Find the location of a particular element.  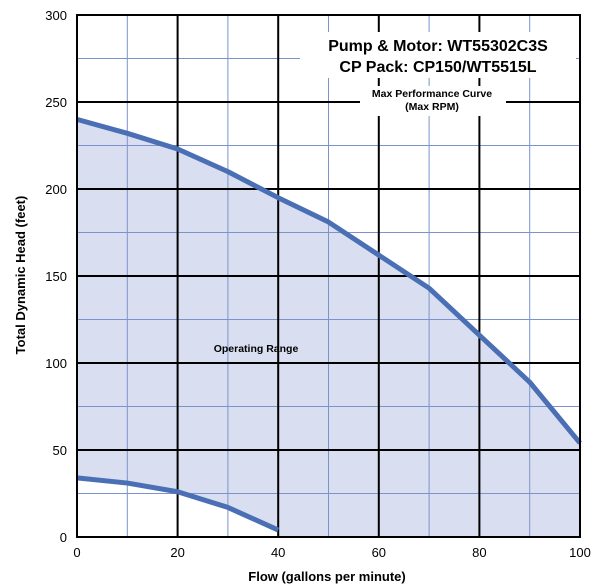

x-tick-label: 40 is located at coordinates (278, 552).